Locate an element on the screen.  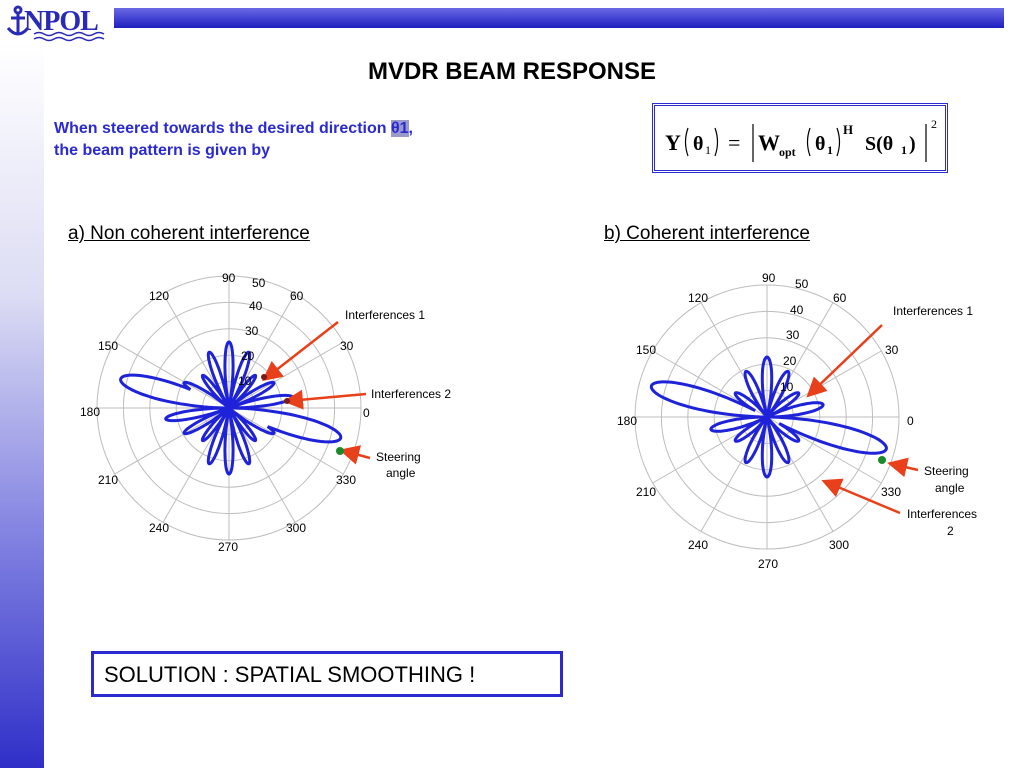
formula-y: Y is located at coordinates (673, 142).